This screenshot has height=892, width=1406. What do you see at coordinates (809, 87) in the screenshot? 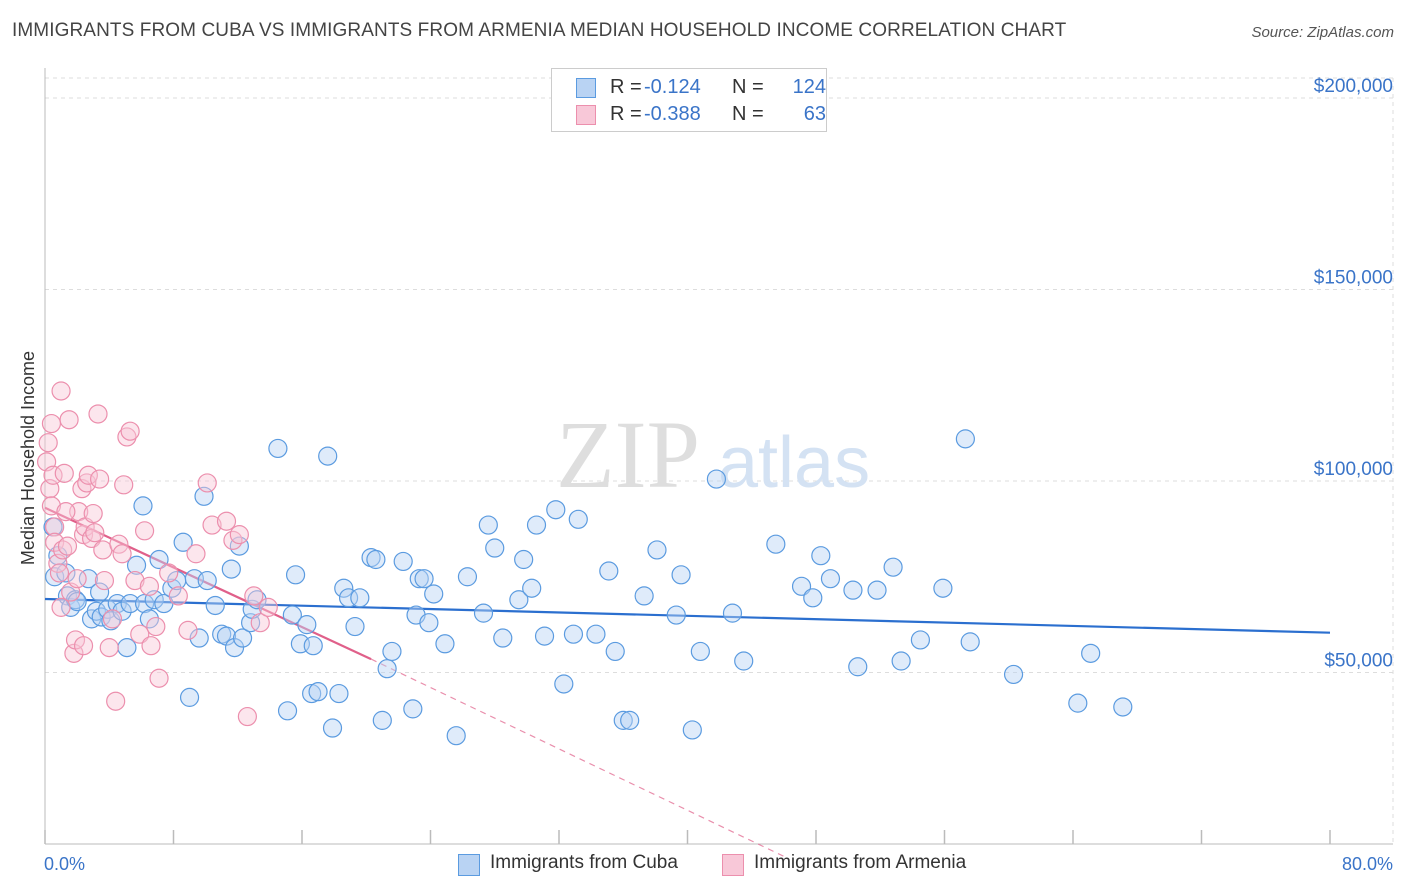
I see `legend-n-value: 124` at bounding box center [809, 87].